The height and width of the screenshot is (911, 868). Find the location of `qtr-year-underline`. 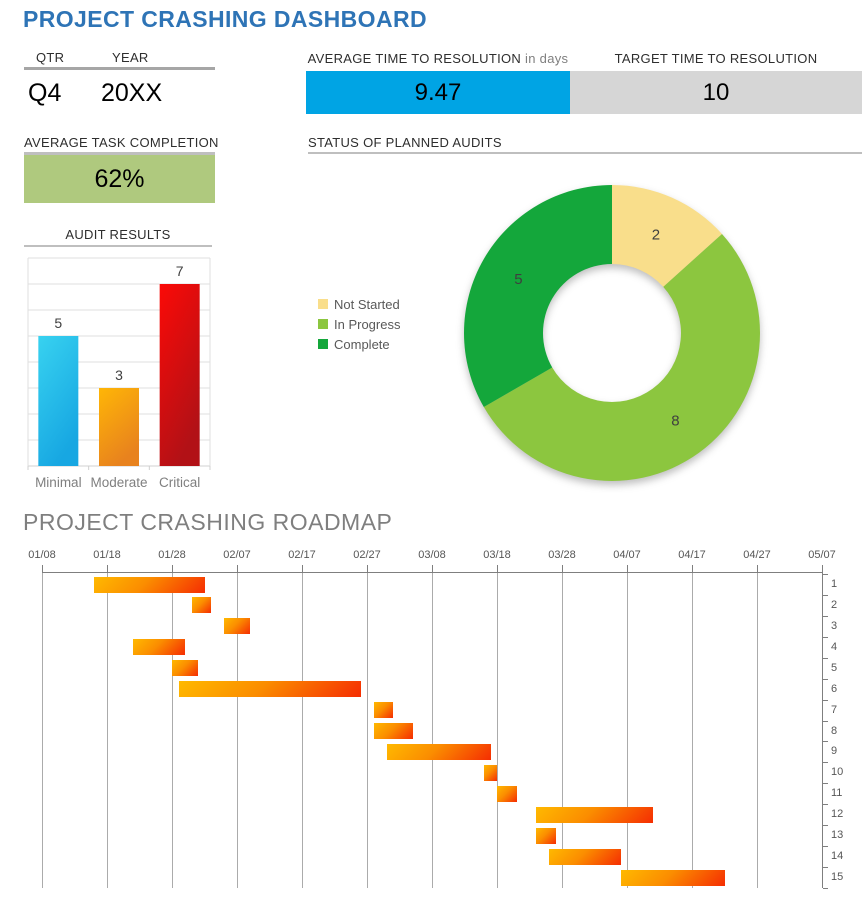

qtr-year-underline is located at coordinates (119, 68).